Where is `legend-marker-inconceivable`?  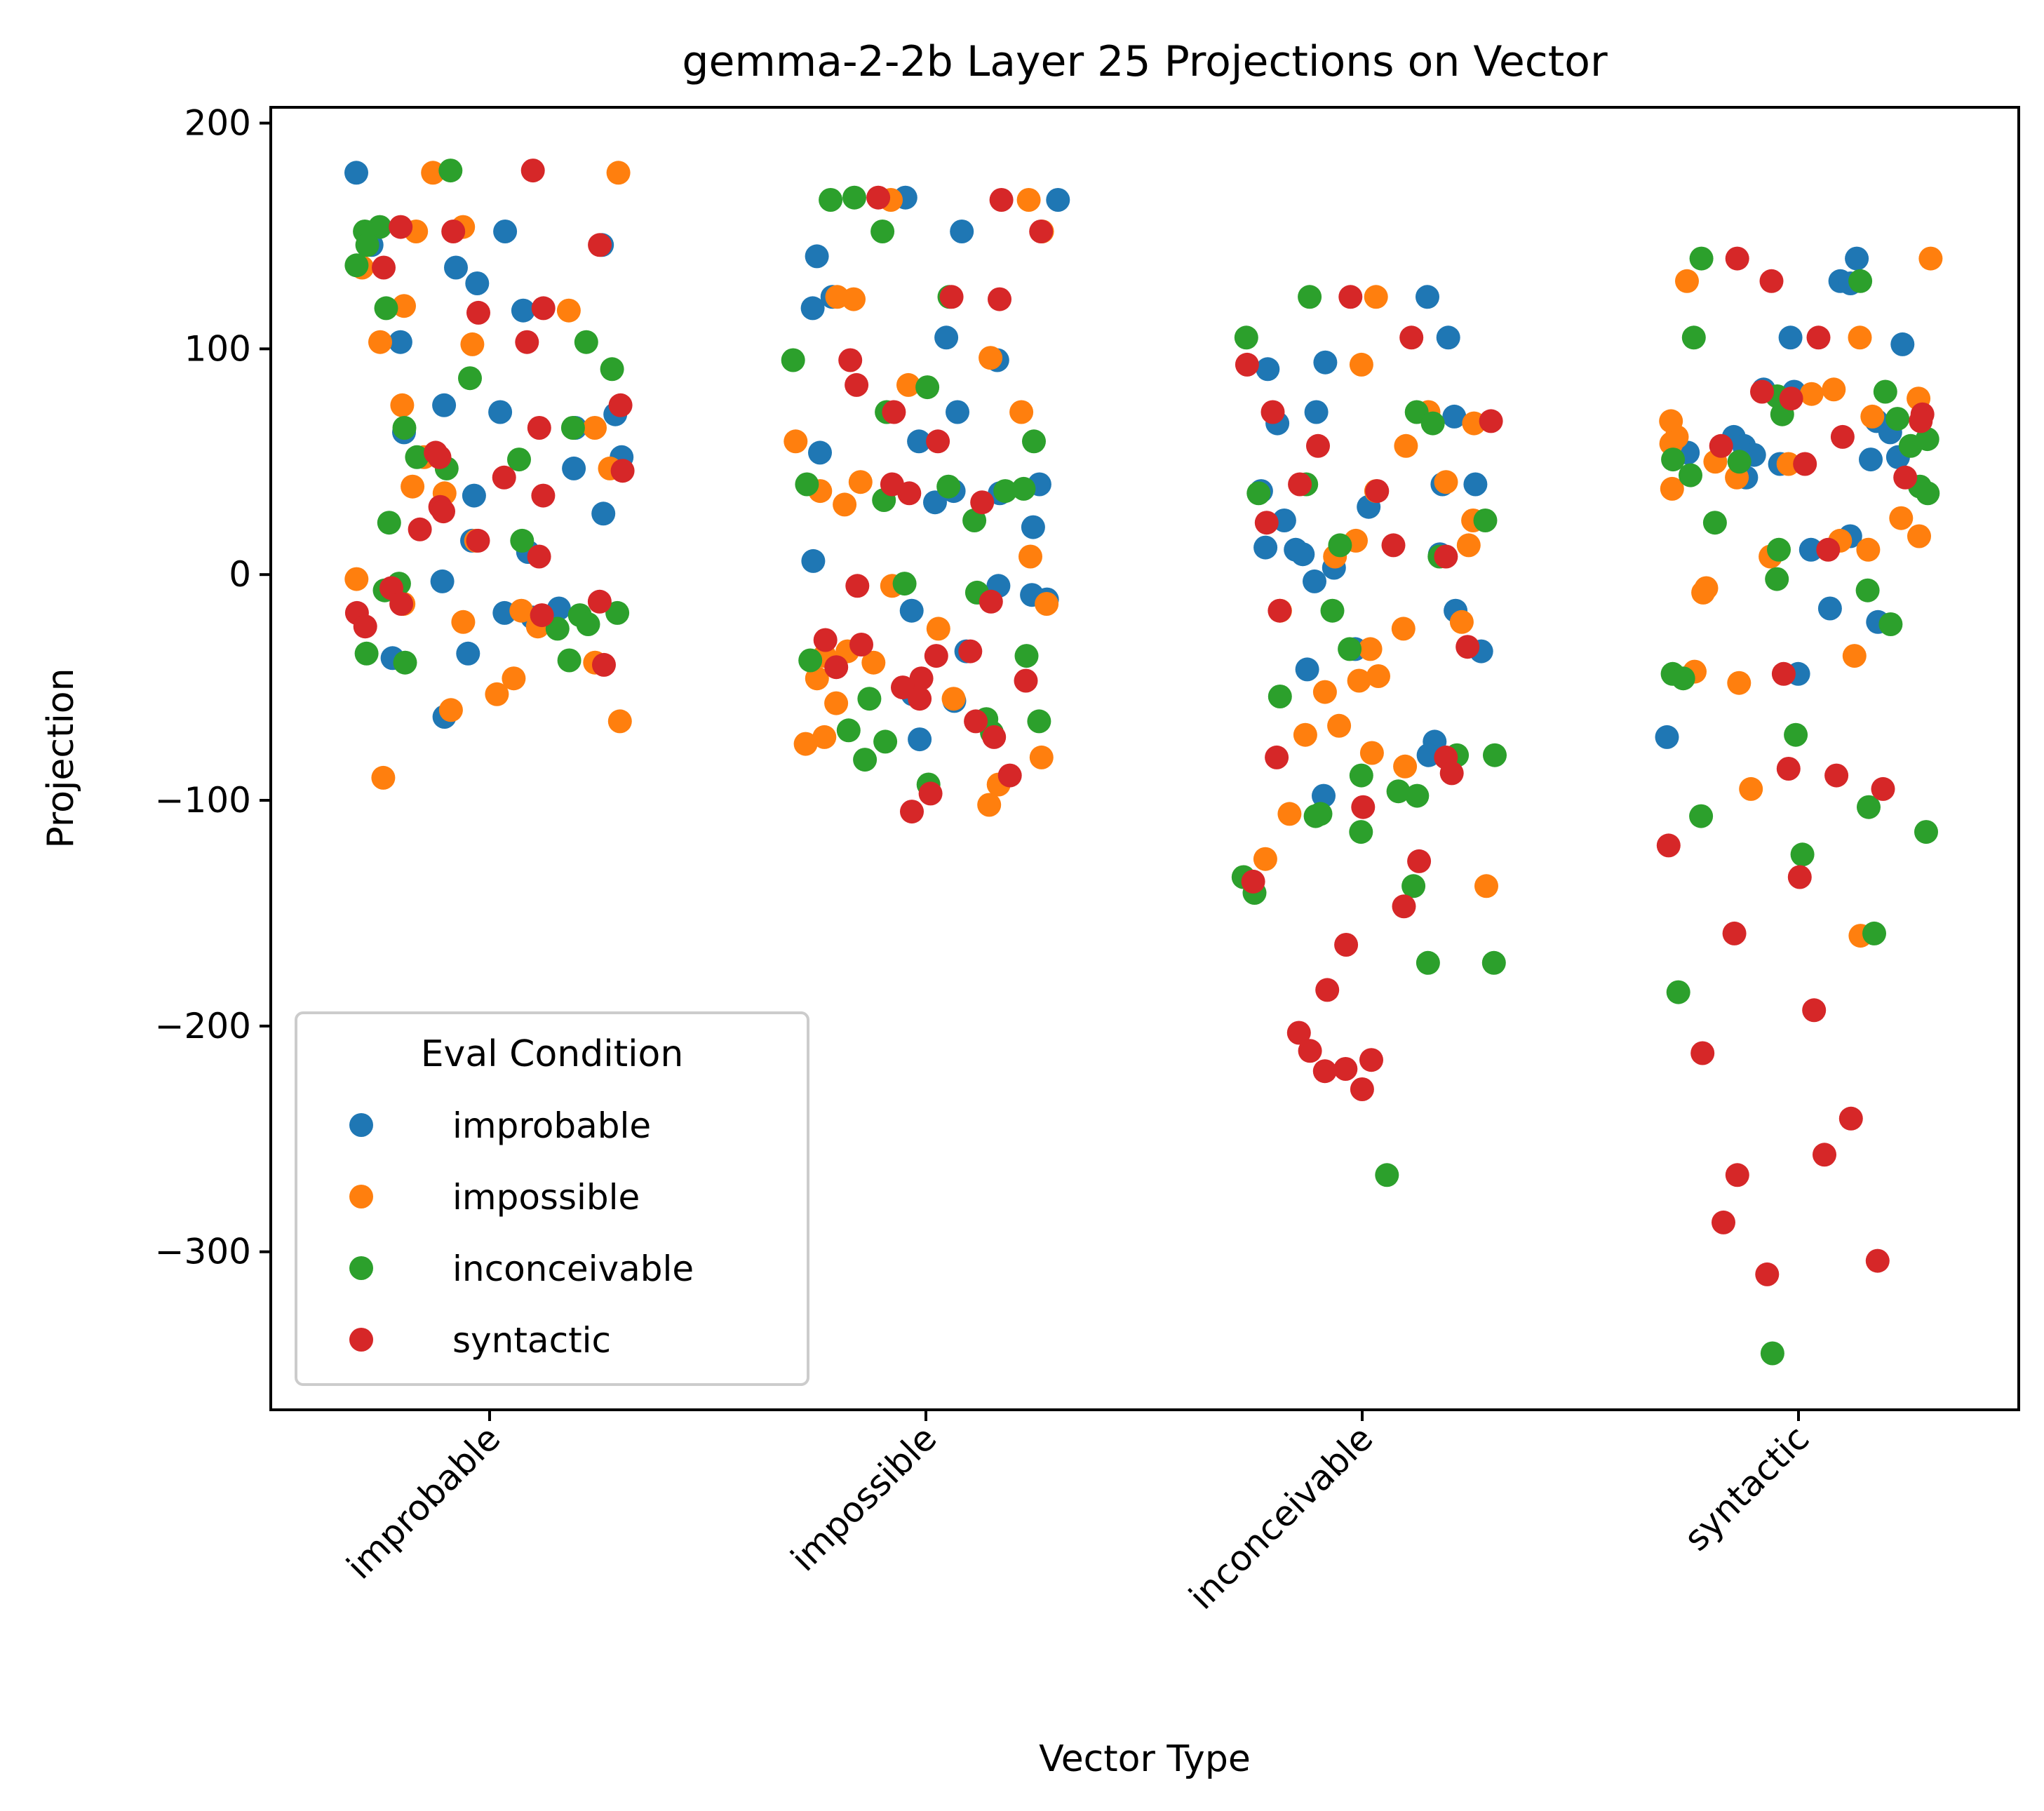 legend-marker-inconceivable is located at coordinates (361, 1268).